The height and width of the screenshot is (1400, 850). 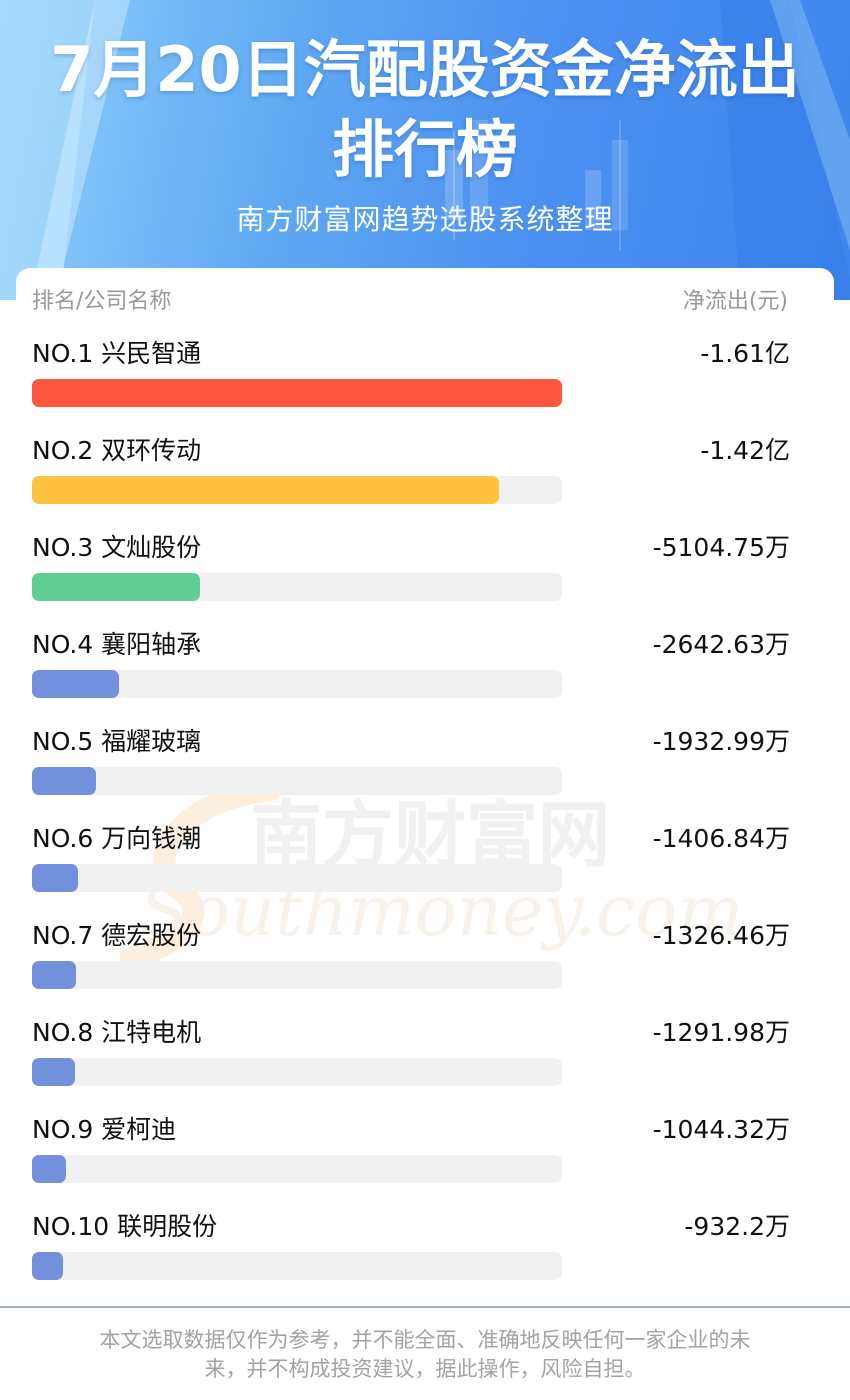 What do you see at coordinates (721, 547) in the screenshot?
I see `outflow-value-label: -5104.75万` at bounding box center [721, 547].